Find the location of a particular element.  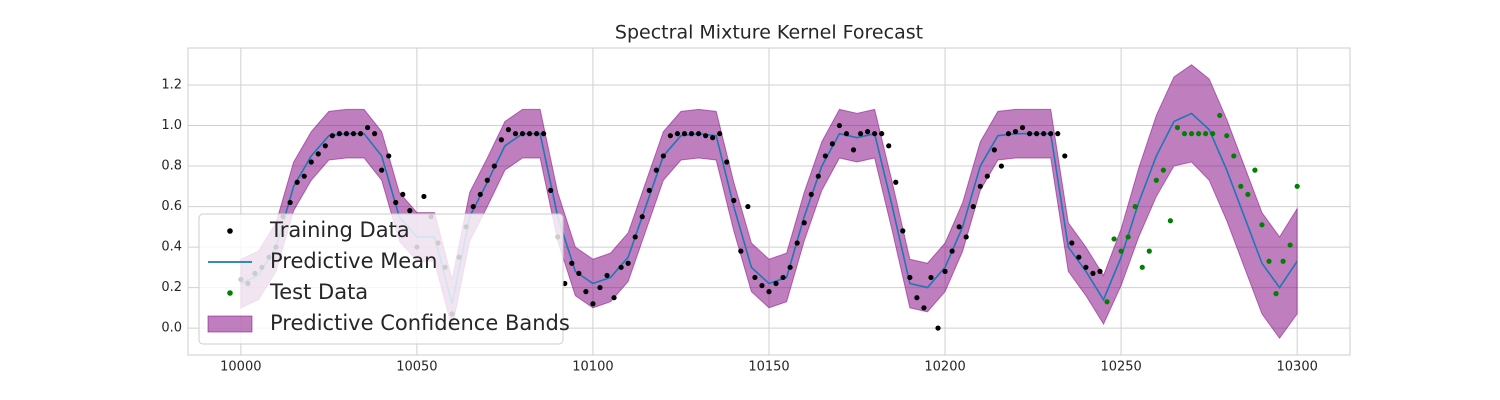

chart-title: Spectral Mixture Kernel Forecast is located at coordinates (769, 33).